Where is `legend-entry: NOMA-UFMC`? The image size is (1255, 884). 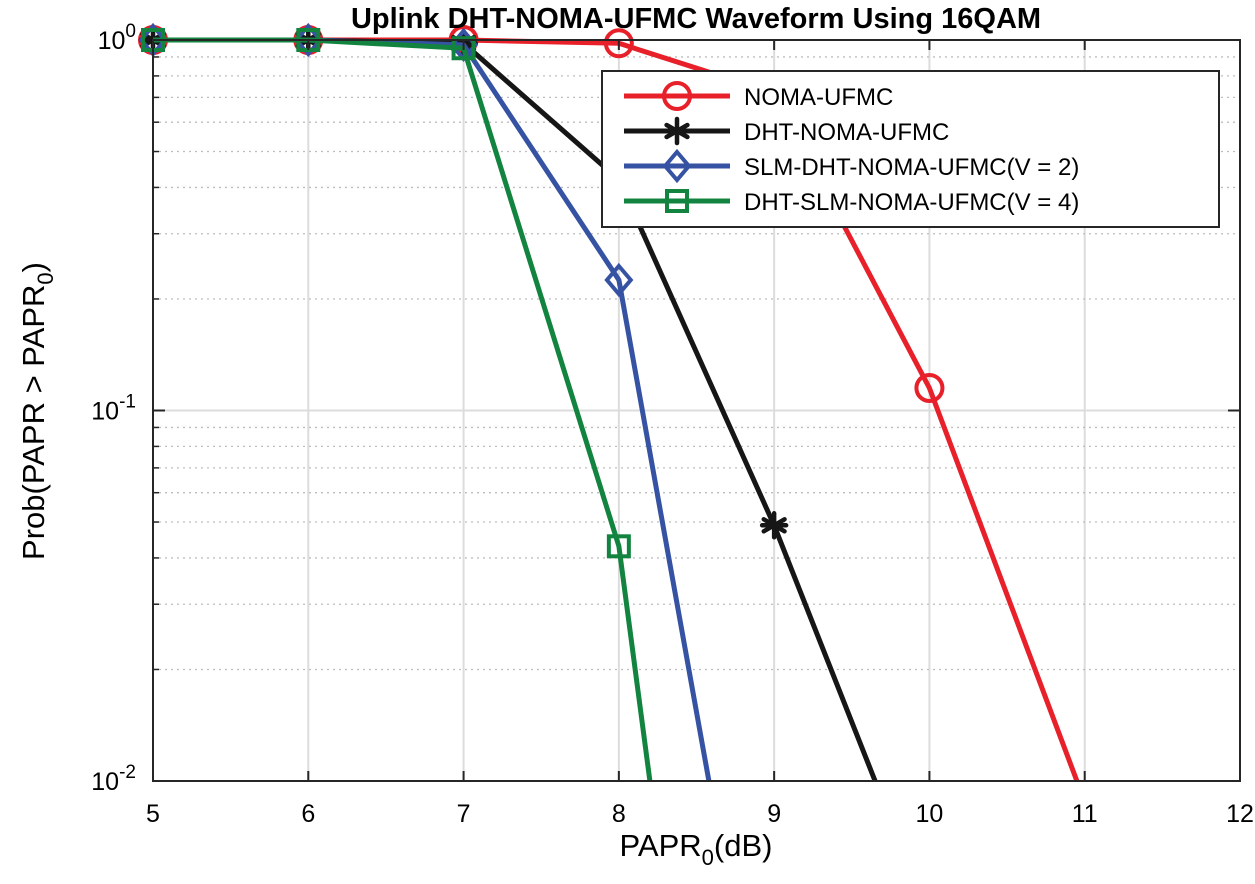
legend-entry: NOMA-UFMC is located at coordinates (758, 96).